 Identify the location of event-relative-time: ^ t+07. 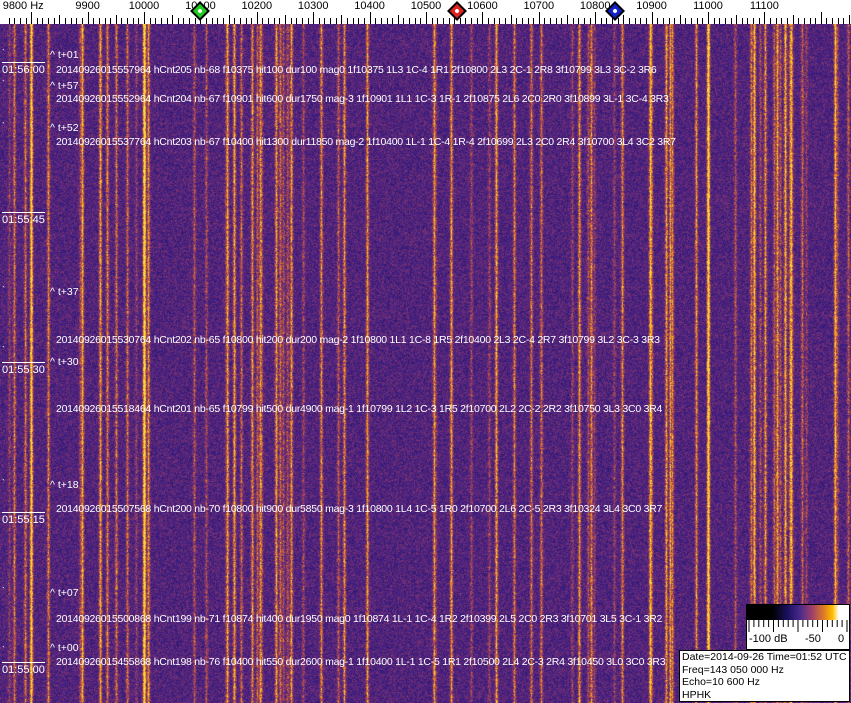
(64, 593).